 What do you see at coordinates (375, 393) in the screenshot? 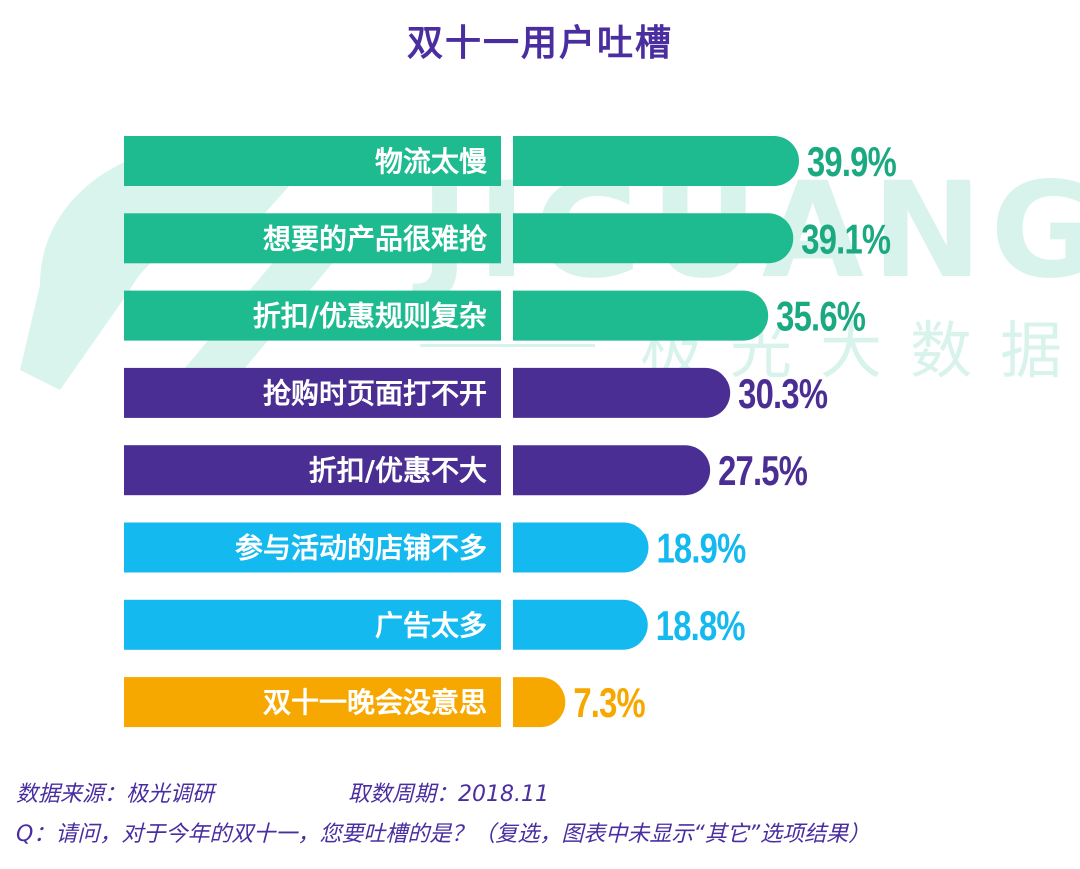
I see `category-label: 抢购时页面打不开` at bounding box center [375, 393].